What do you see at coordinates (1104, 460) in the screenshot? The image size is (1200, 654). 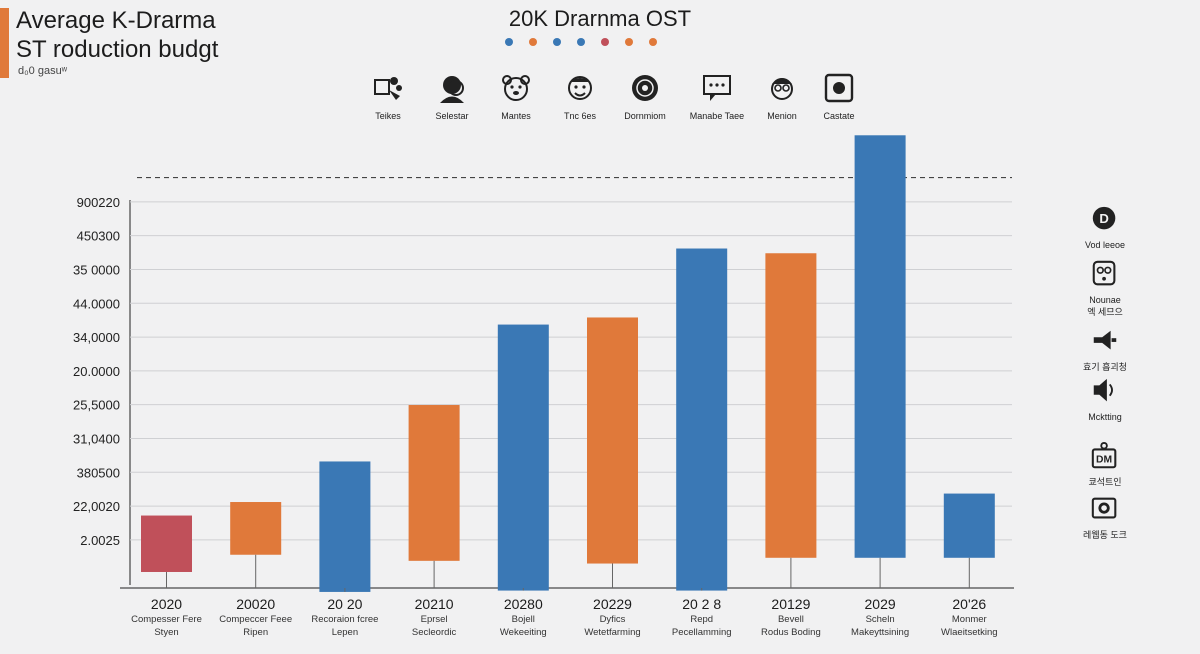 I see `svg-text: DM` at bounding box center [1104, 460].